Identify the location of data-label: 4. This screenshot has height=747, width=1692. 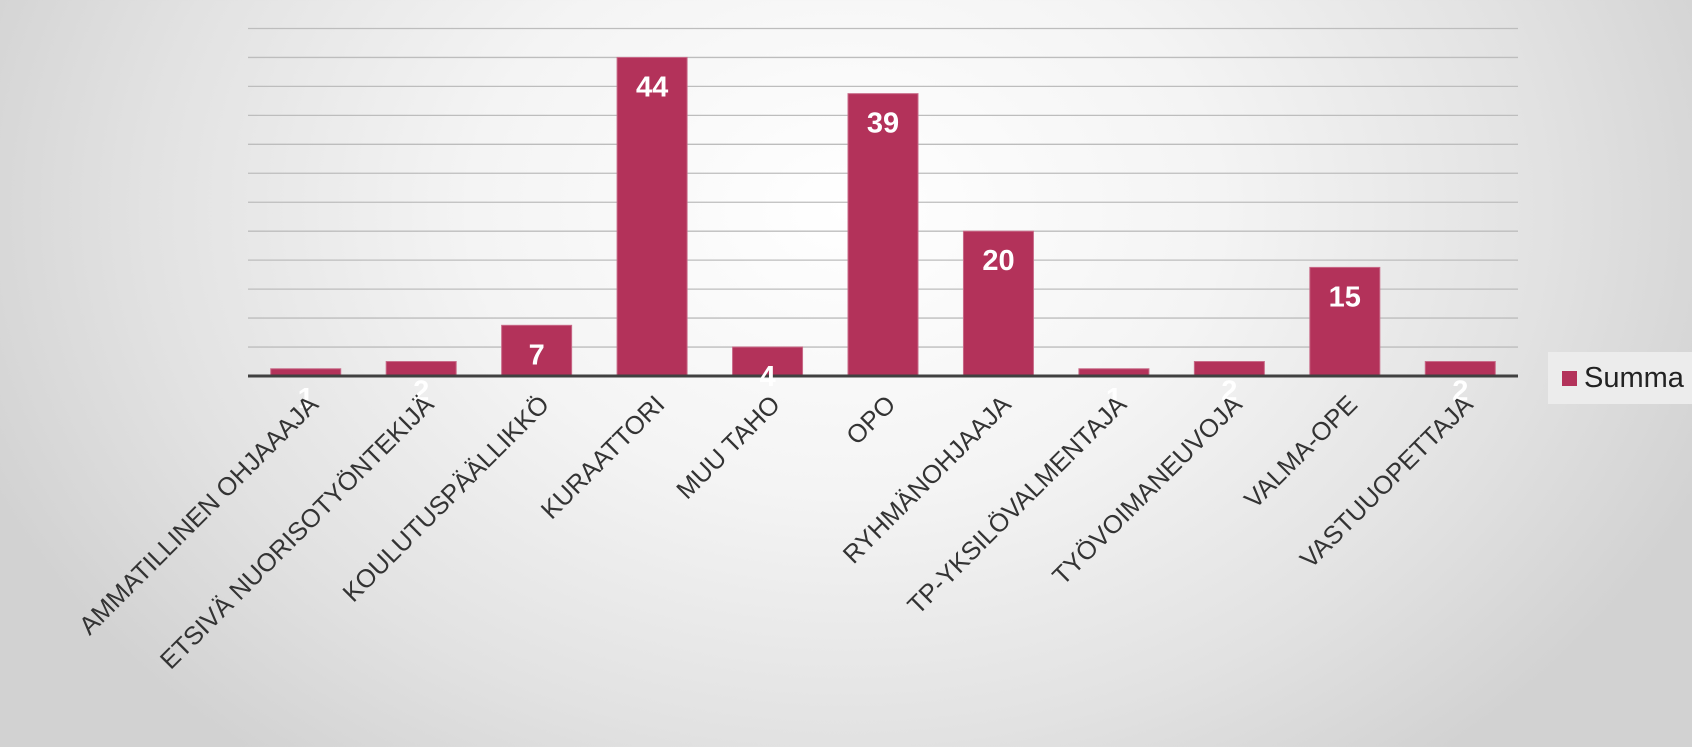
(767, 377).